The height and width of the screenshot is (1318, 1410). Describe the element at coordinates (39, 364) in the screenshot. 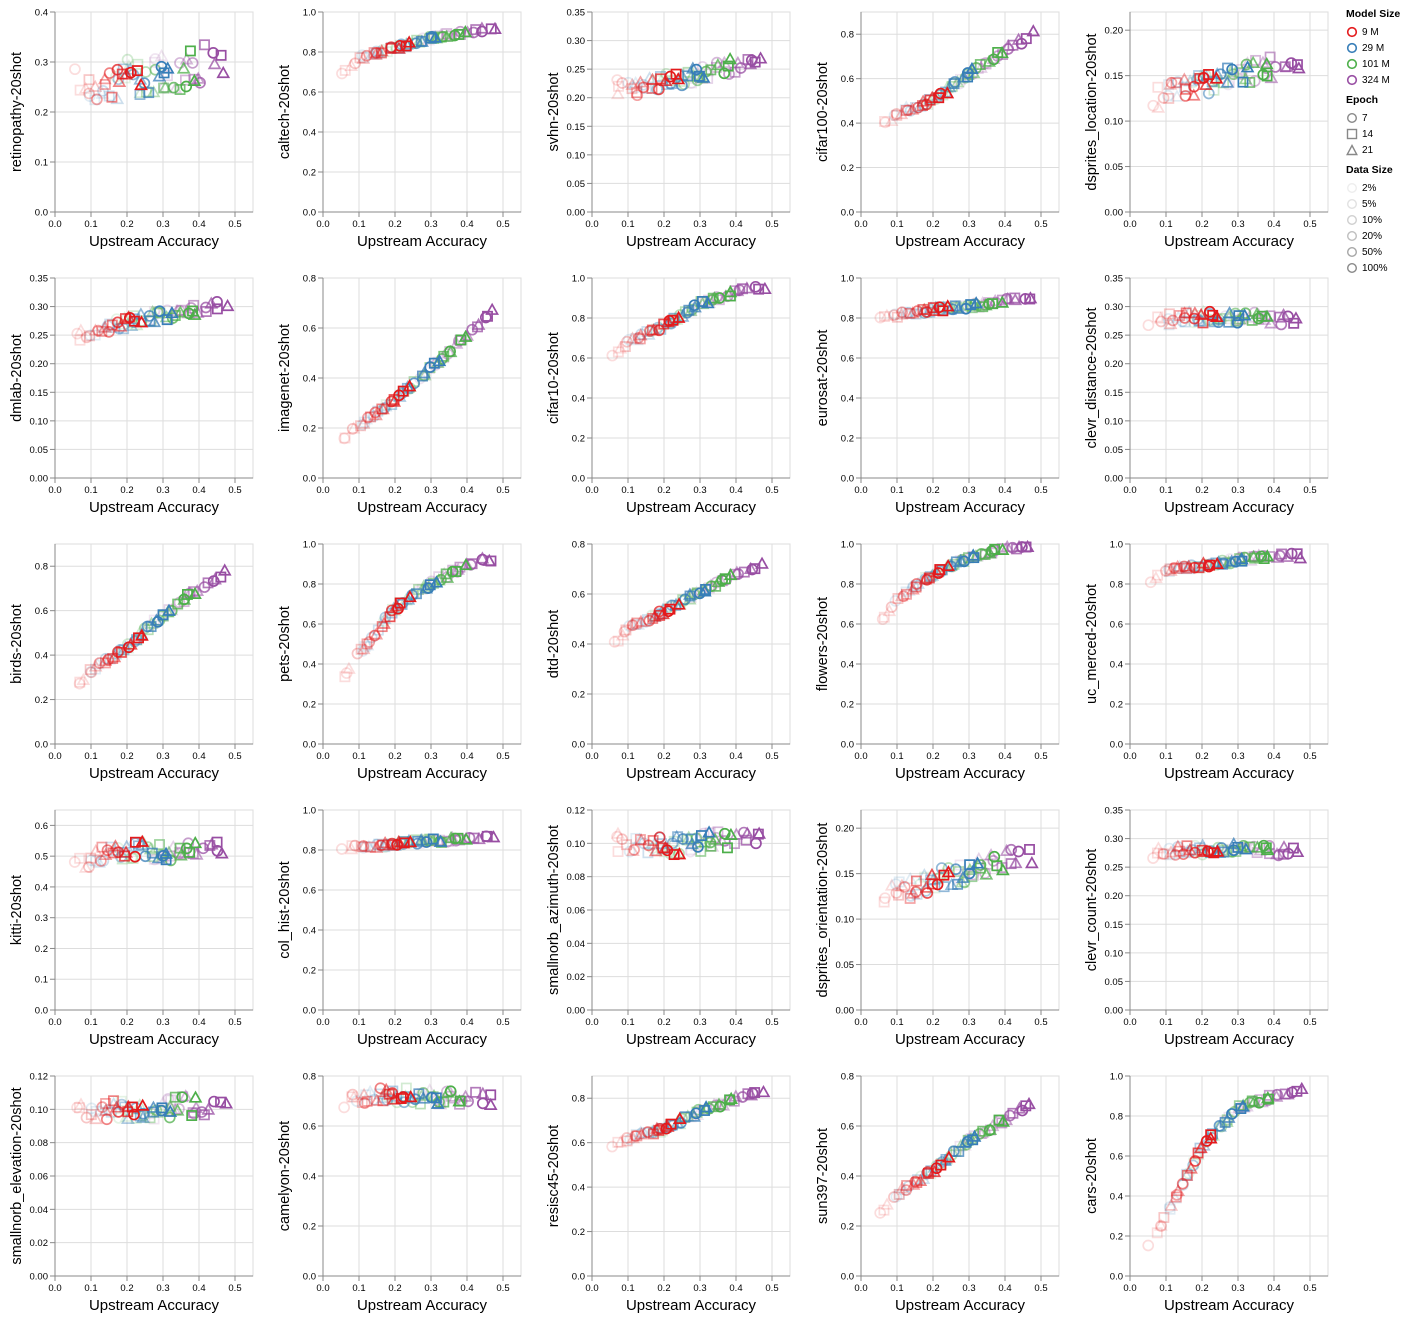

I see `y-tick-label: 0.20` at that location.